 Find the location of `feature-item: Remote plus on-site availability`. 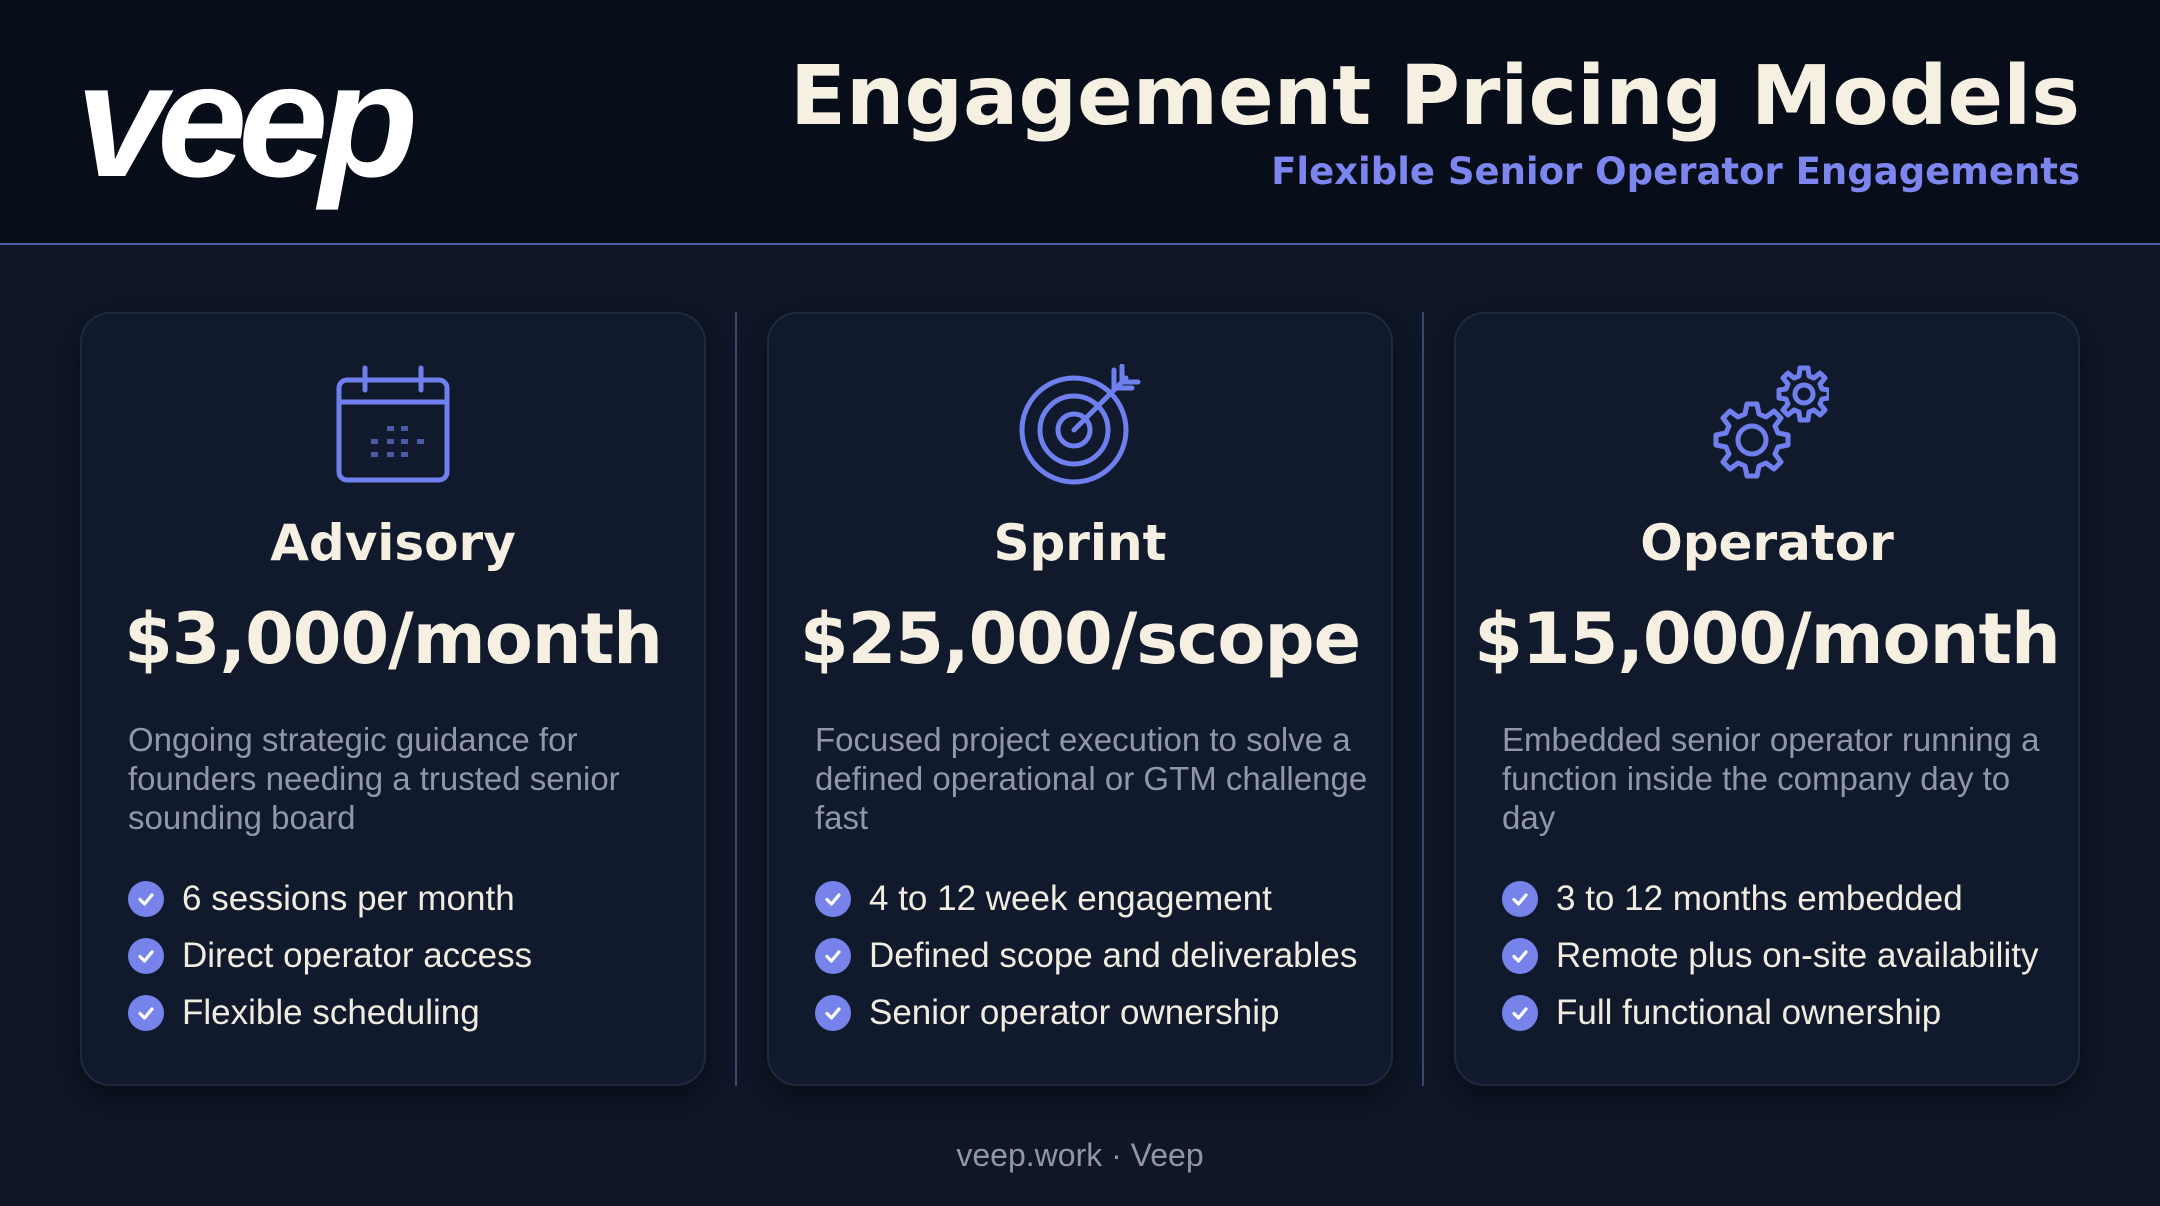

feature-item: Remote plus on-site availability is located at coordinates (1770, 955).